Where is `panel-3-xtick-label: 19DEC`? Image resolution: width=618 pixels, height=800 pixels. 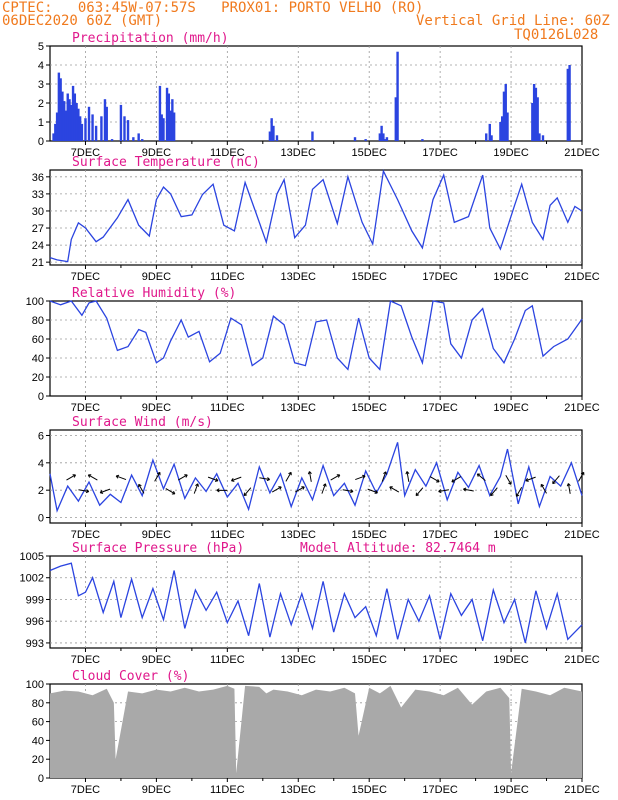
panel-3-xtick-label: 19DEC is located at coordinates (511, 408).